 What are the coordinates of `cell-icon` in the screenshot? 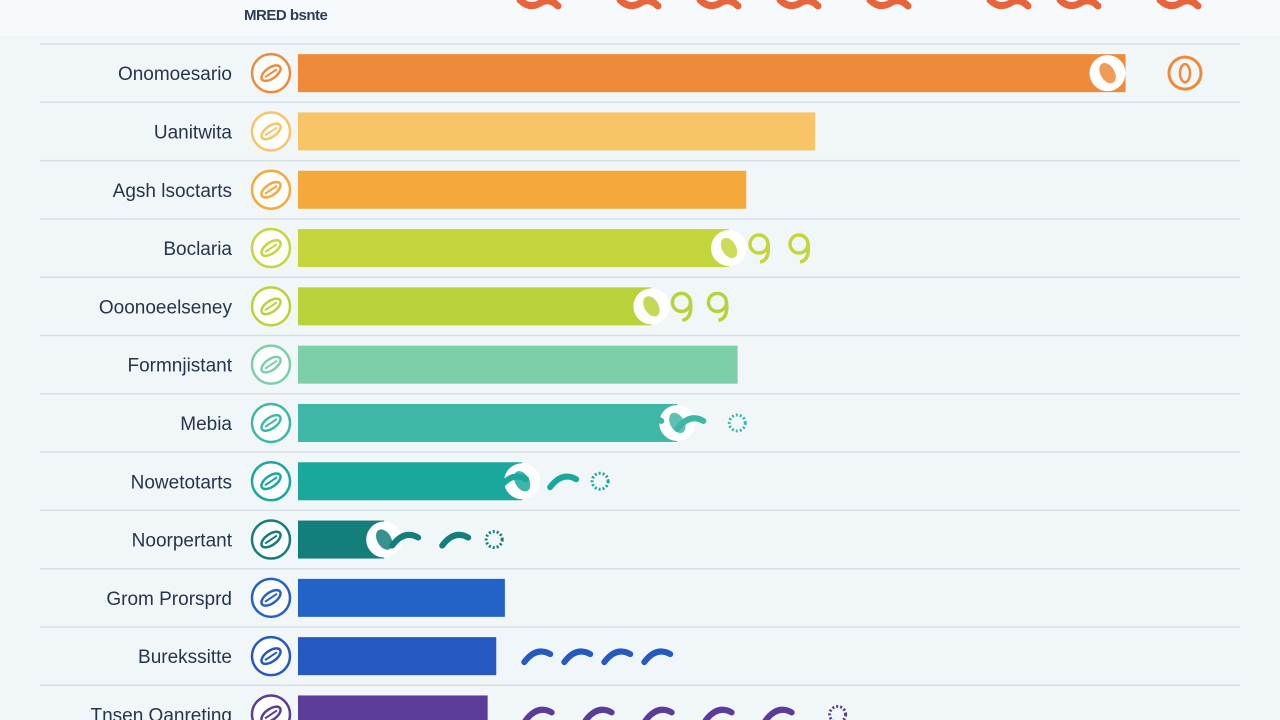 It's located at (271, 598).